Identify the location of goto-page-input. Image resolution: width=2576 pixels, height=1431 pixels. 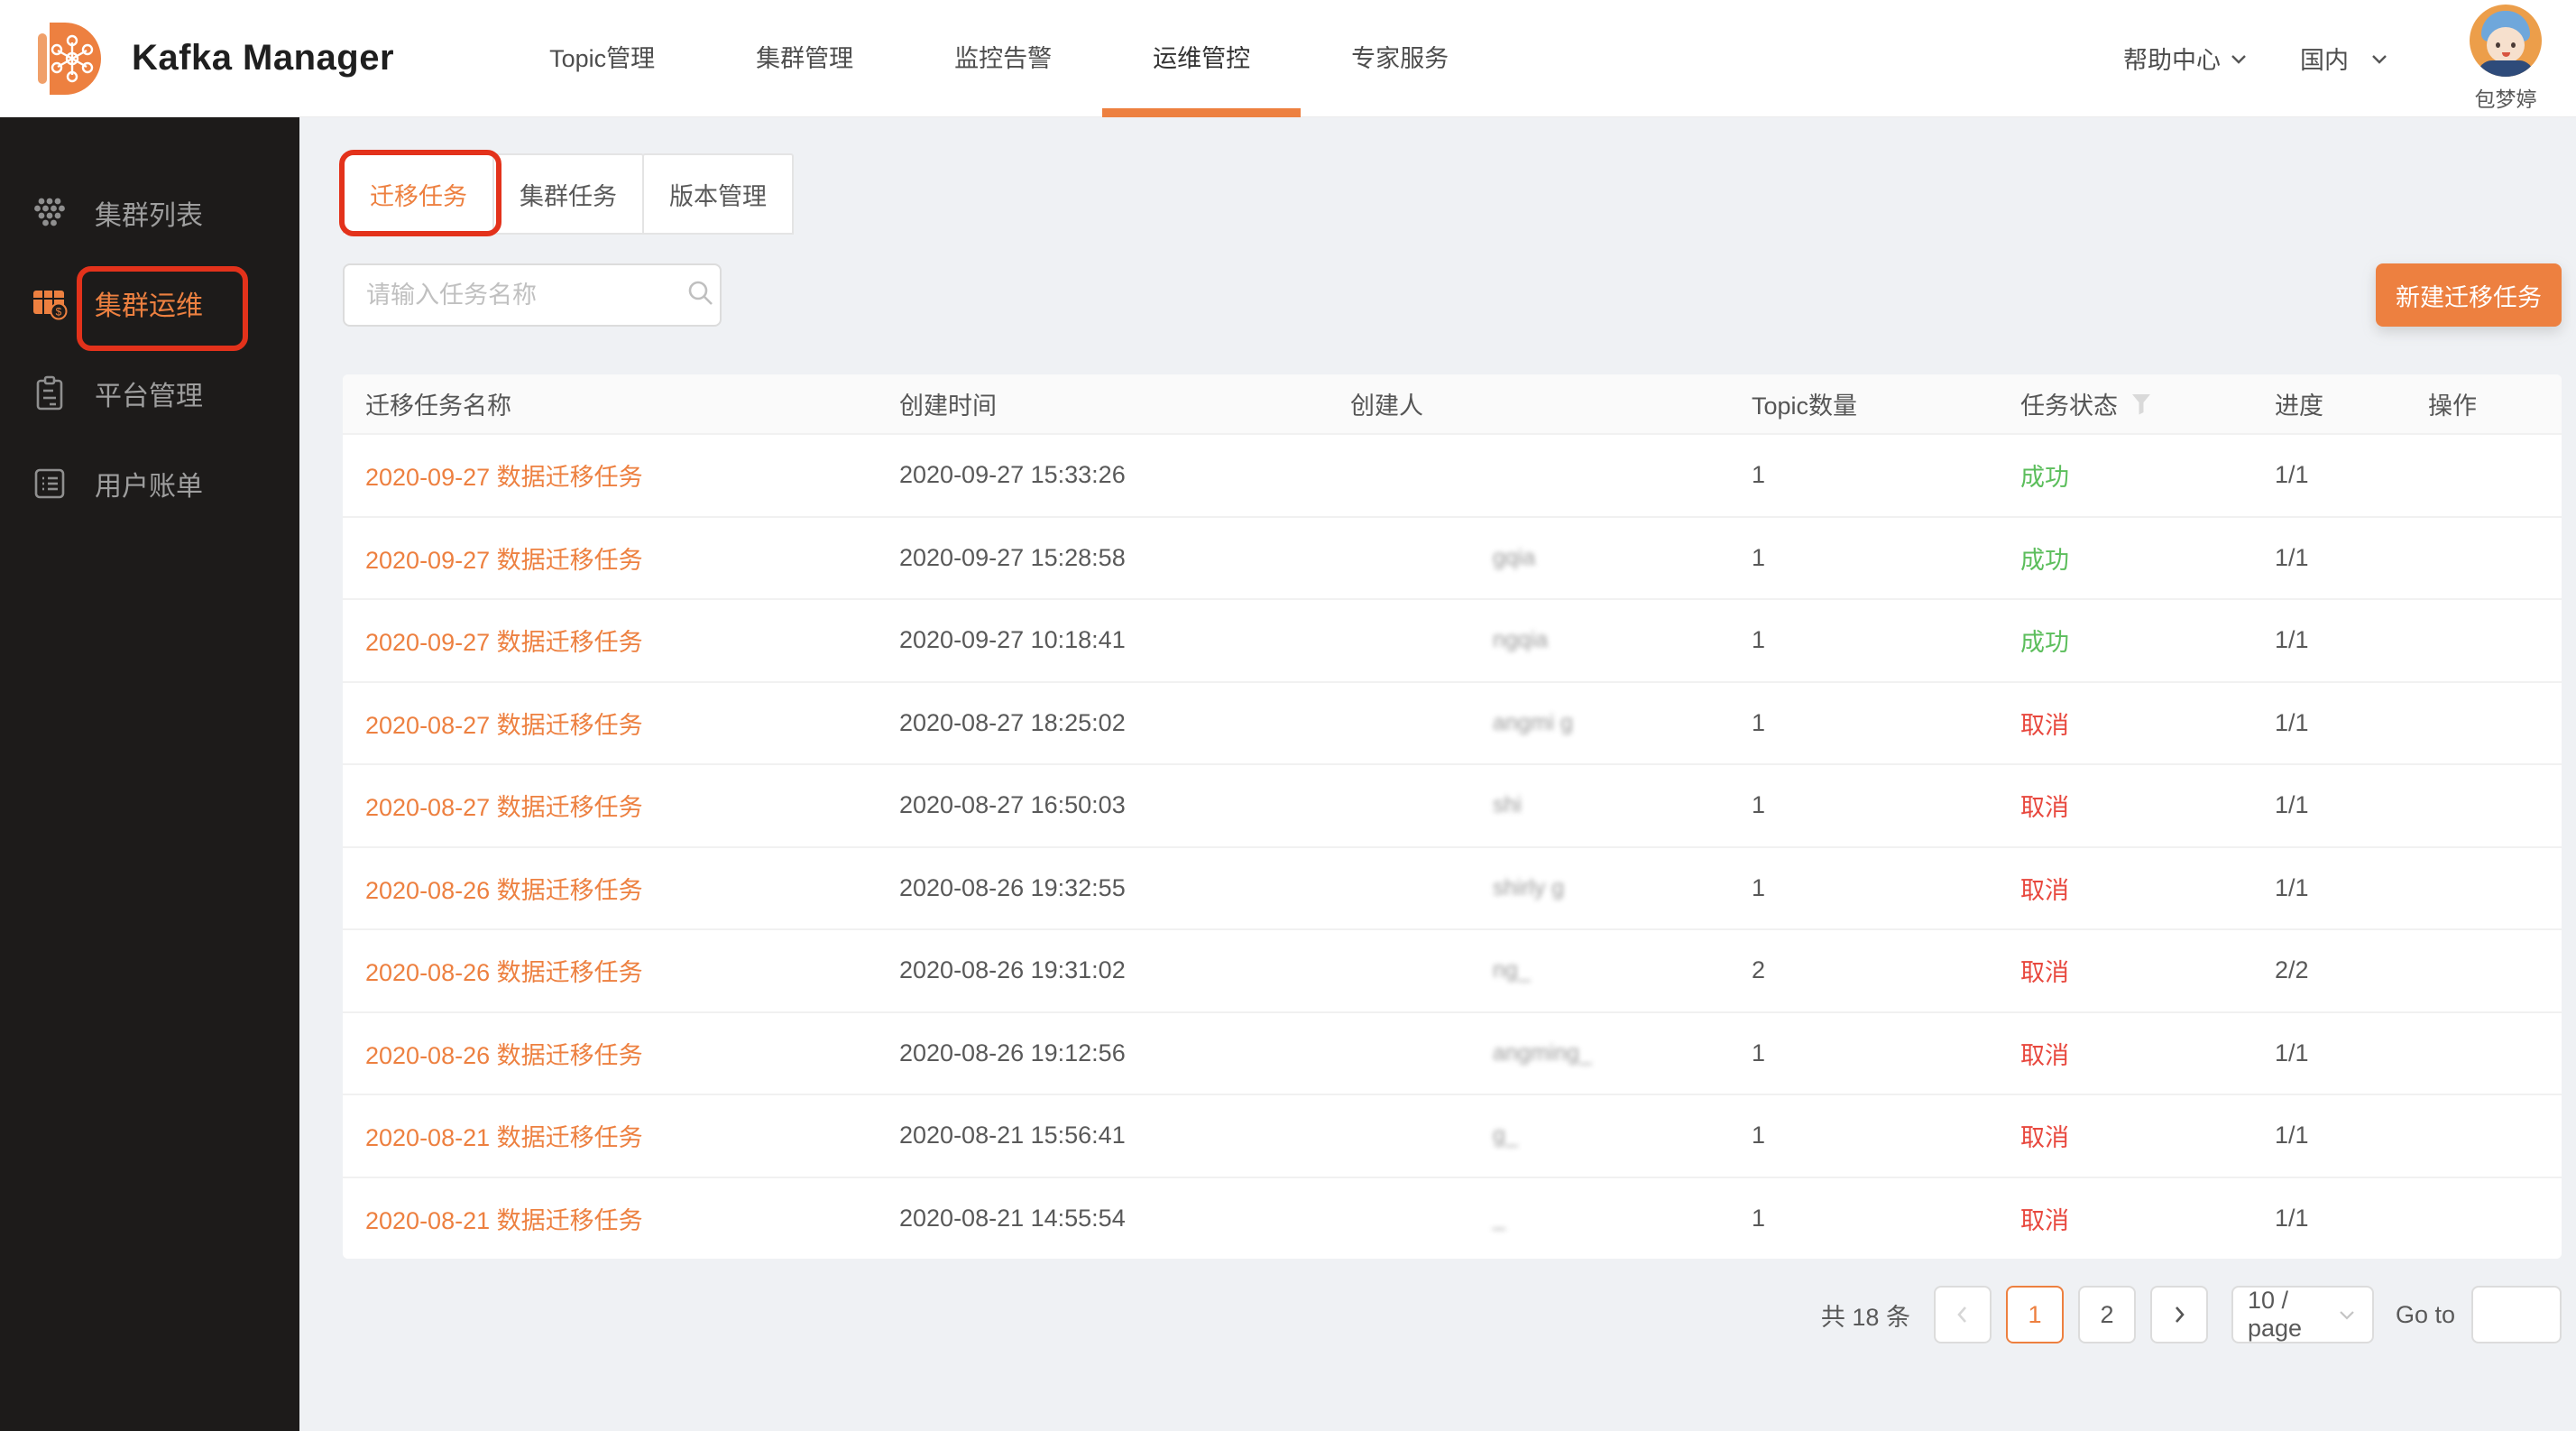
(2517, 1314).